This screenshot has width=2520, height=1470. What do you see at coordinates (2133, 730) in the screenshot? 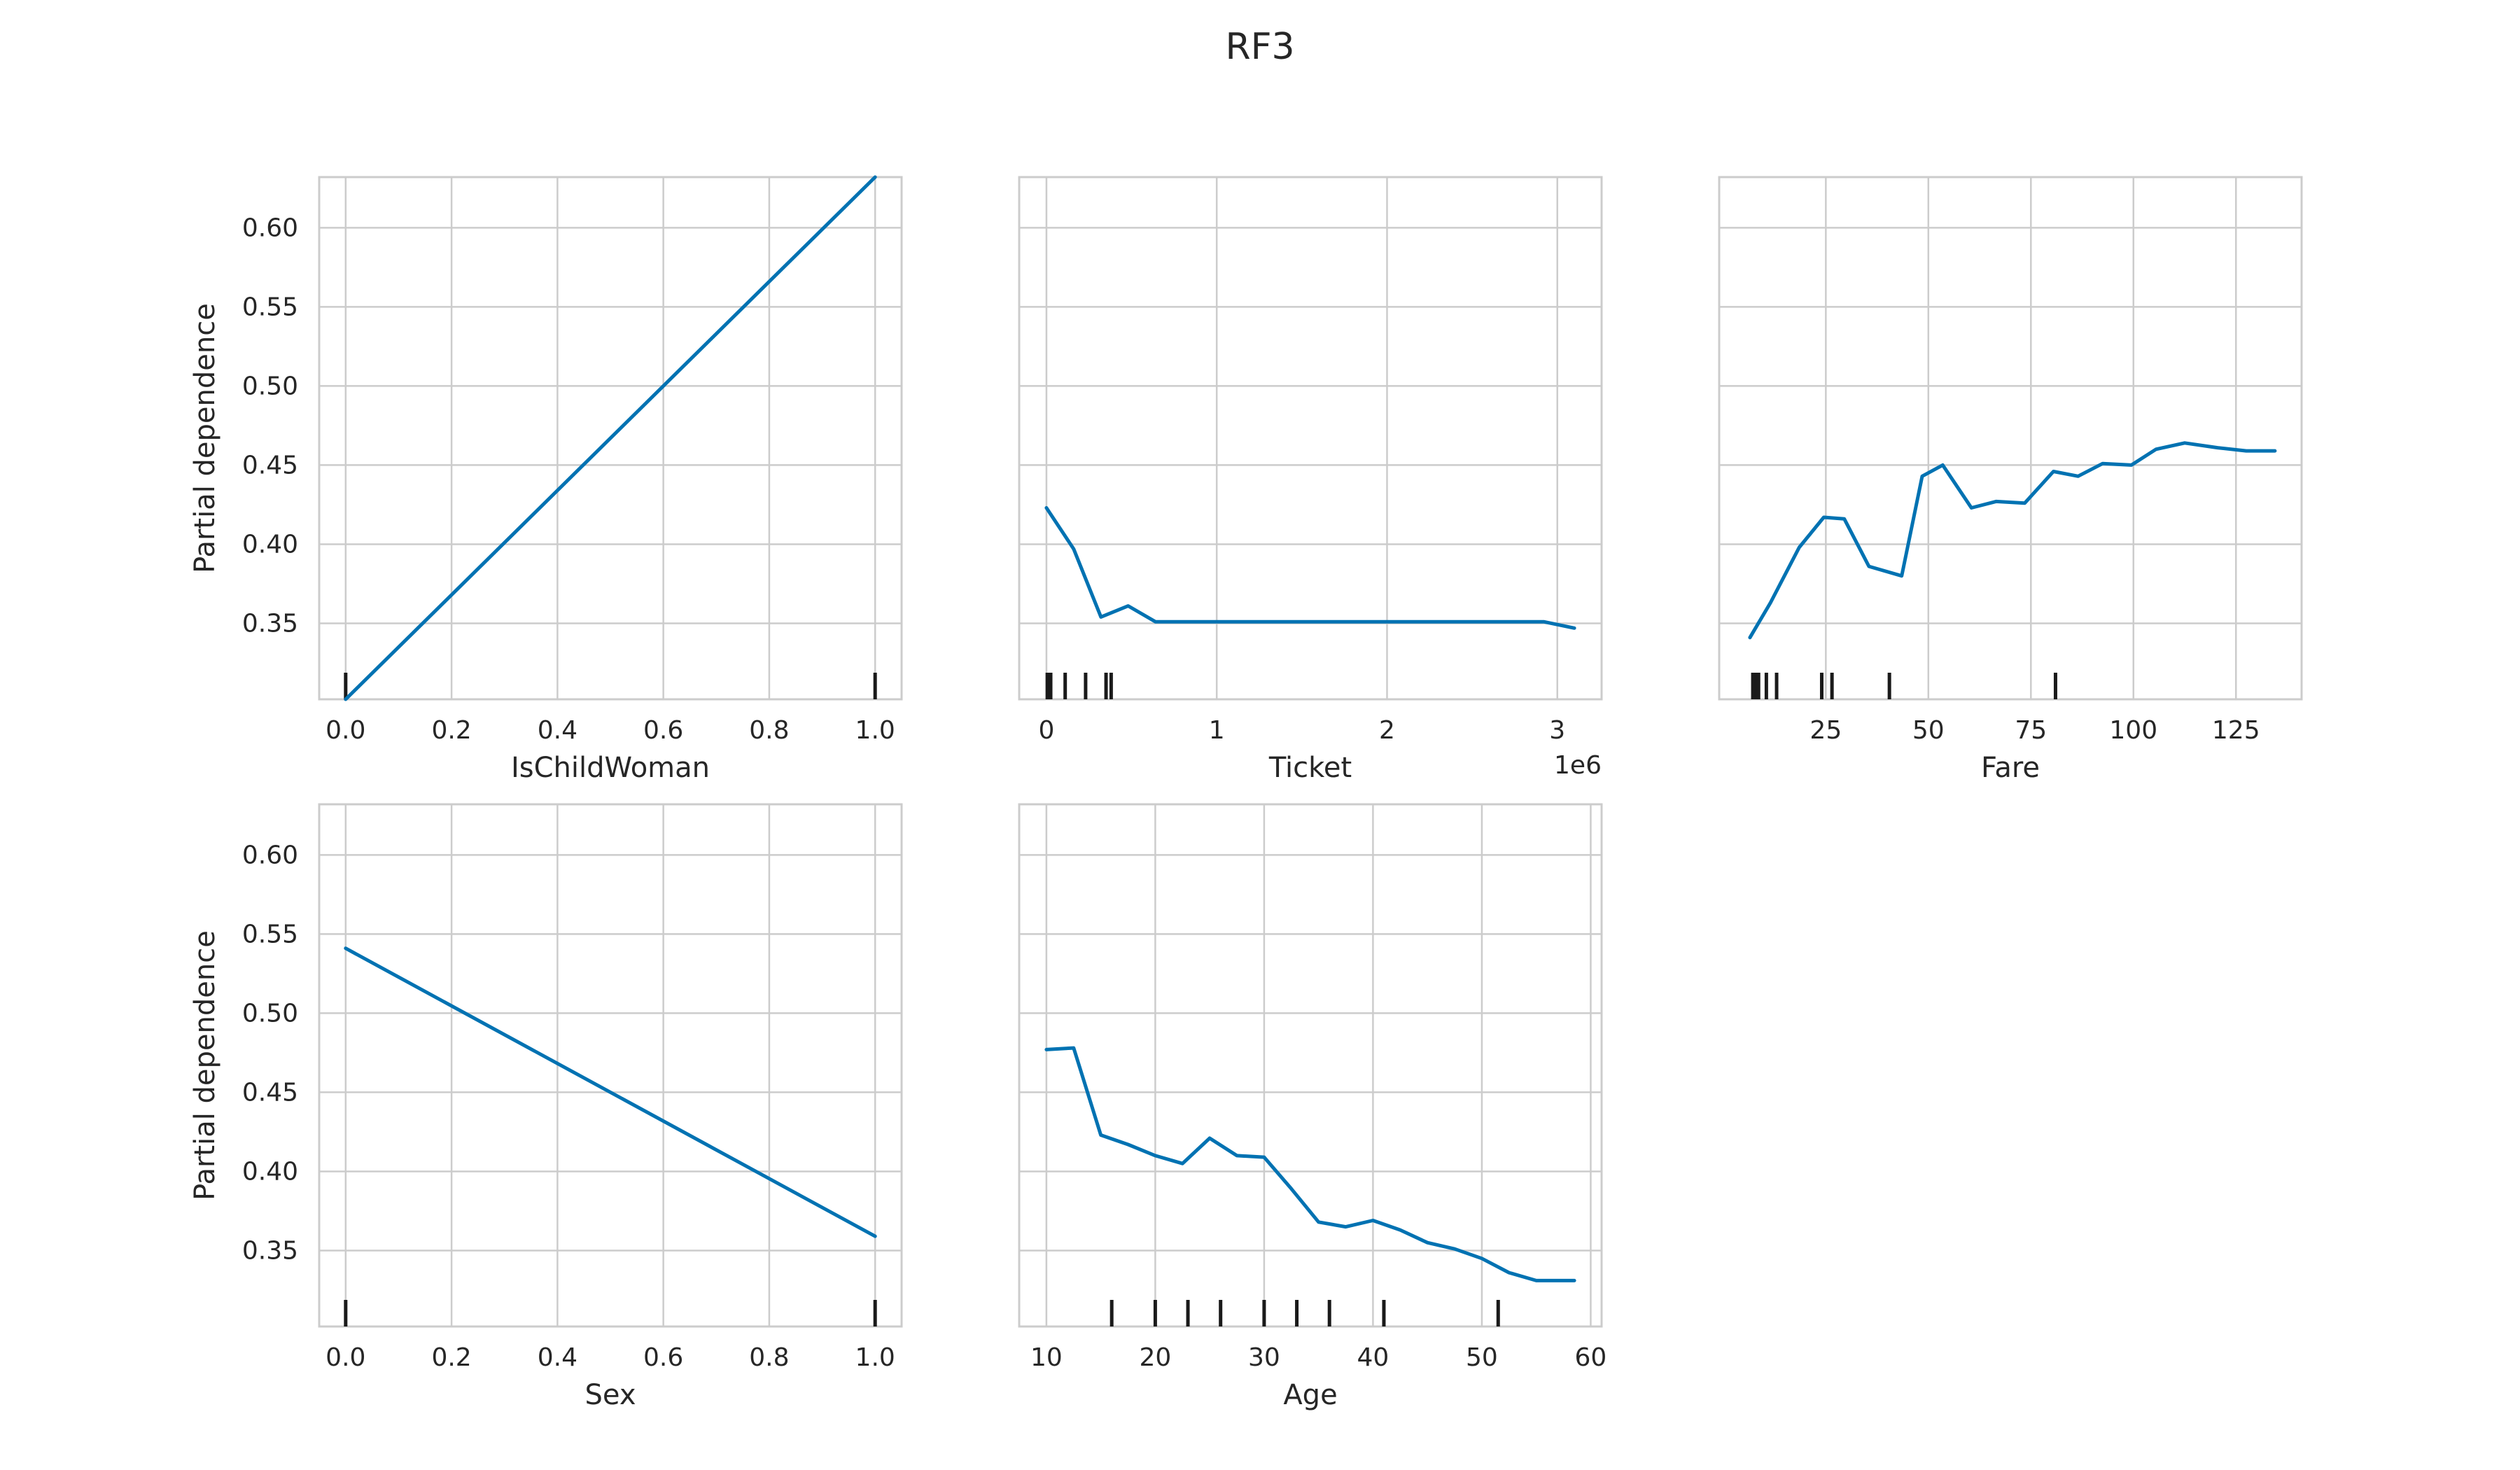
I see `x-tick-label: 100` at bounding box center [2133, 730].